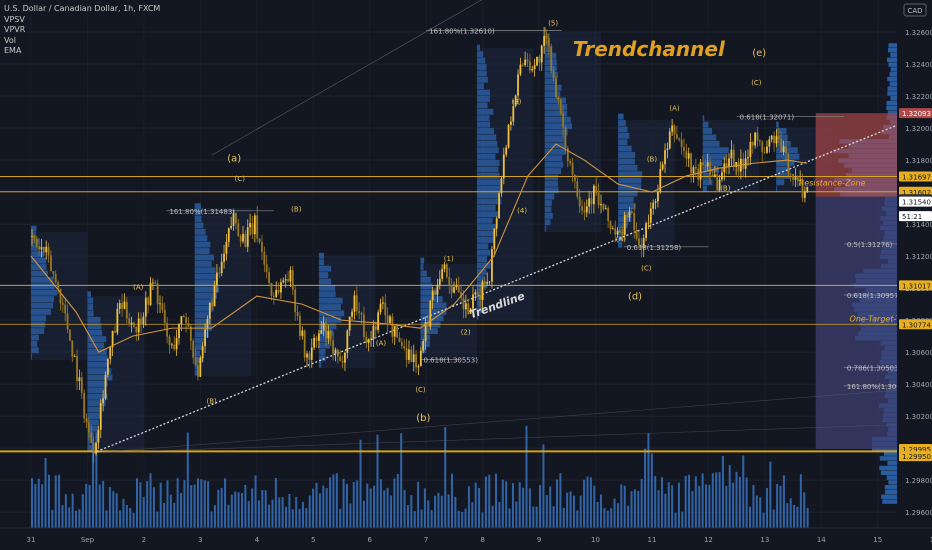  What do you see at coordinates (15, 29) in the screenshot?
I see `legend-indicator-vpvr: VPVR` at bounding box center [15, 29].